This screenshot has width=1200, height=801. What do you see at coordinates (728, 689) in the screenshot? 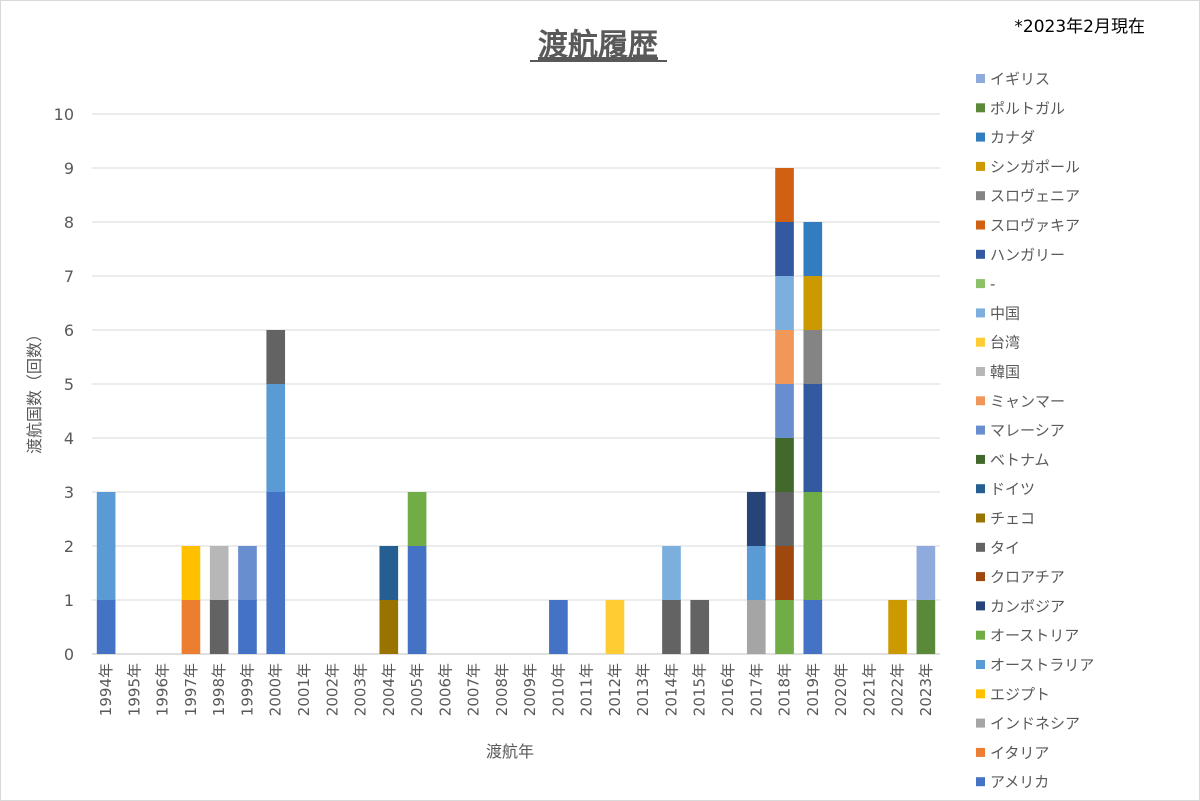
I see `x-tick-label: 2016年` at bounding box center [728, 689].